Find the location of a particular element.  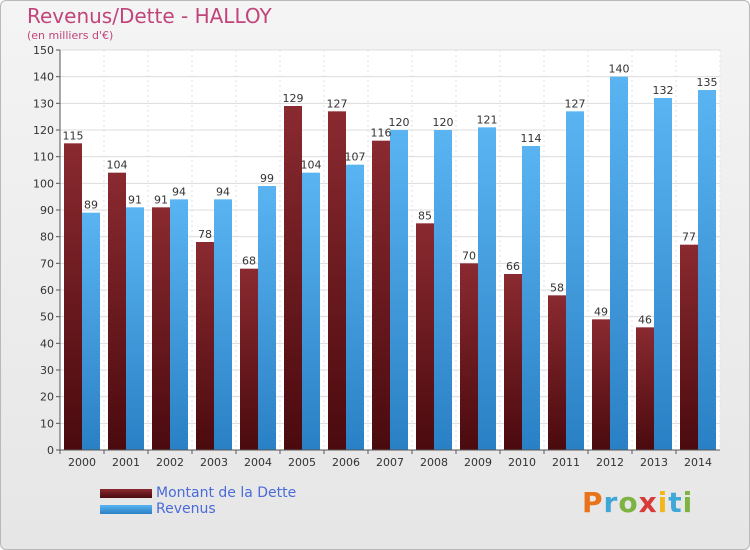

y-tick-label: 150 is located at coordinates (43, 50).